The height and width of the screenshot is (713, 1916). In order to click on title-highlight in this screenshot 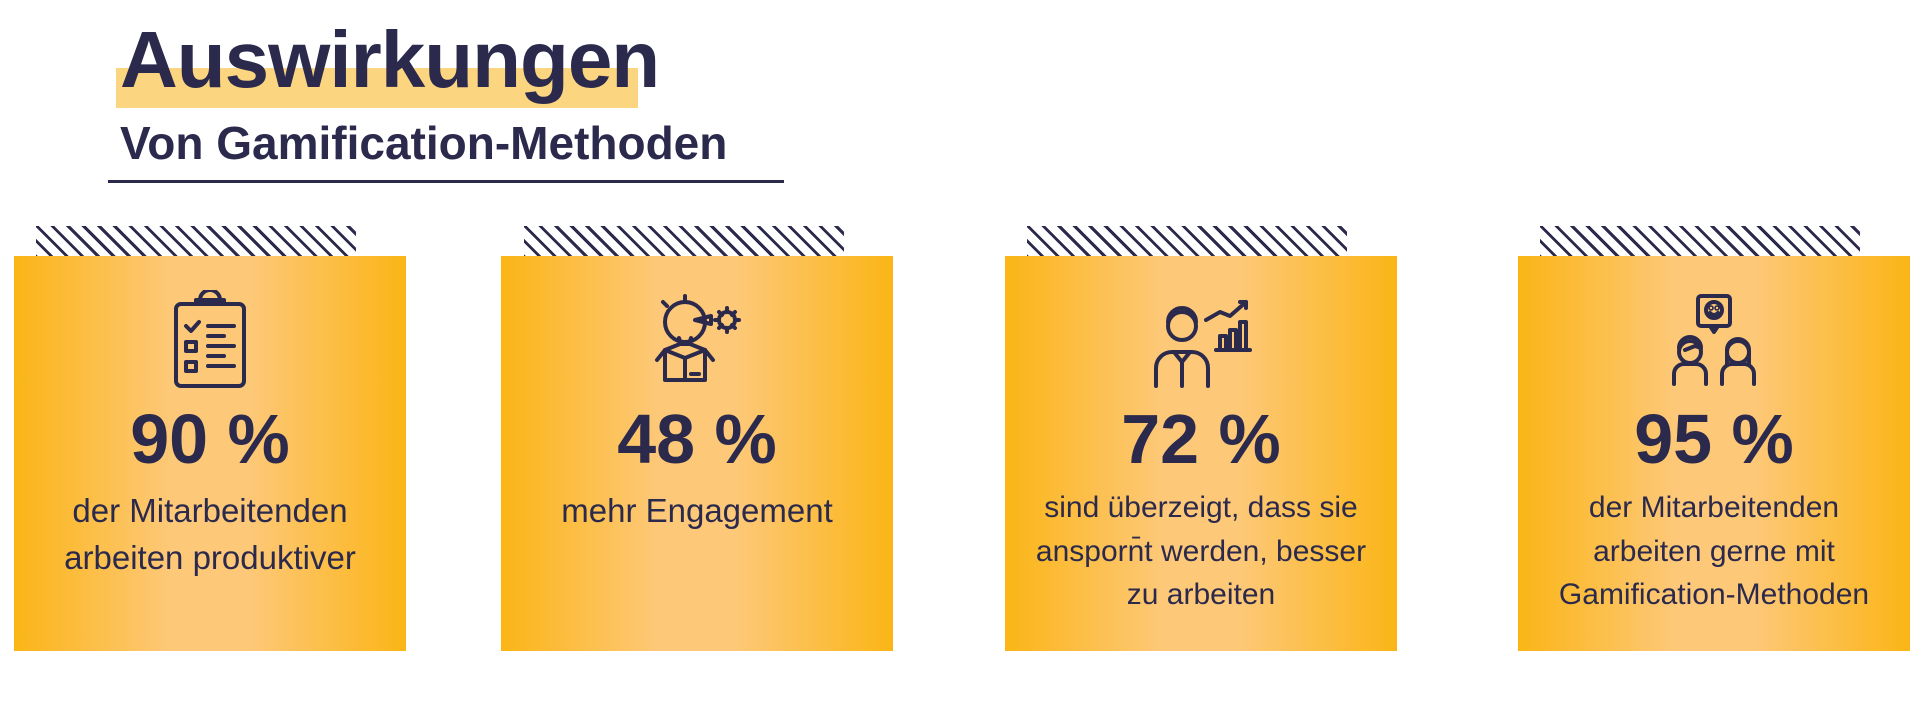, I will do `click(377, 88)`.